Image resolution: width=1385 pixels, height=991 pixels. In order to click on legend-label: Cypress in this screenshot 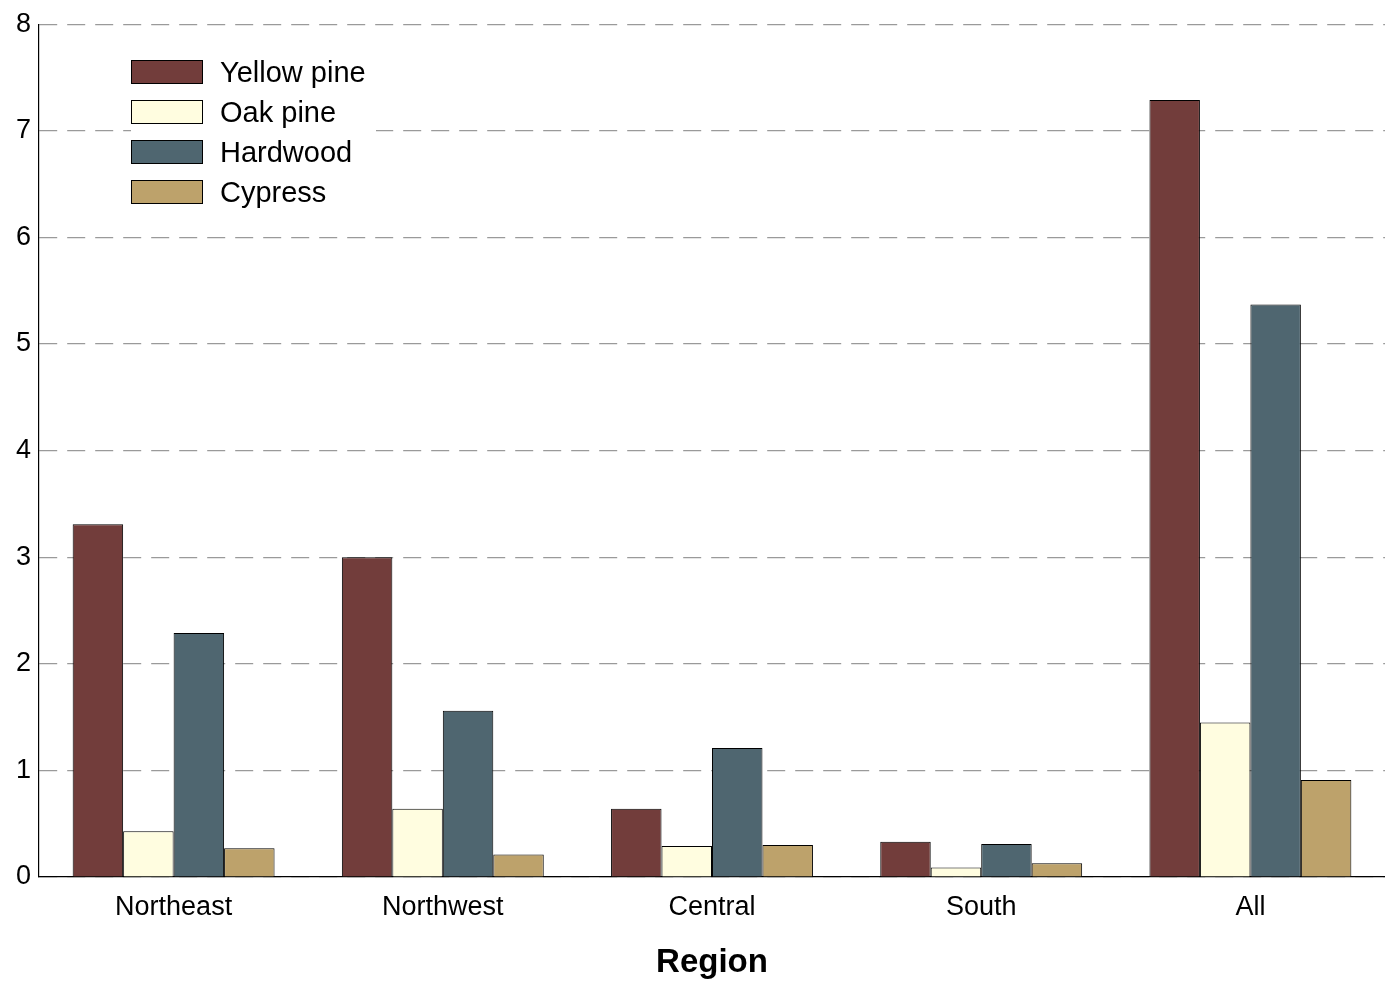, I will do `click(273, 192)`.